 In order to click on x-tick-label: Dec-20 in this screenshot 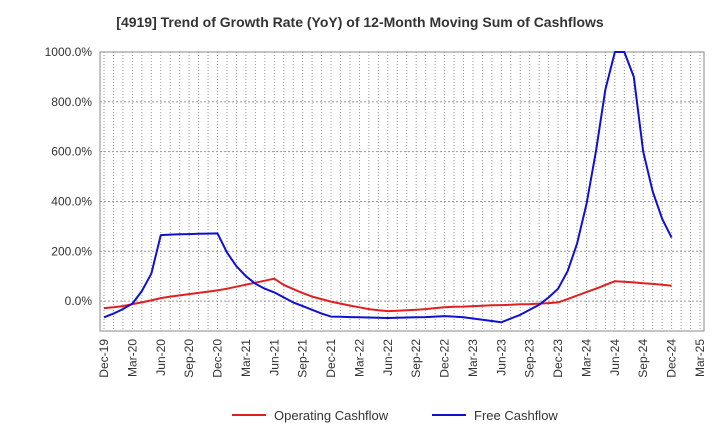, I will do `click(218, 358)`.